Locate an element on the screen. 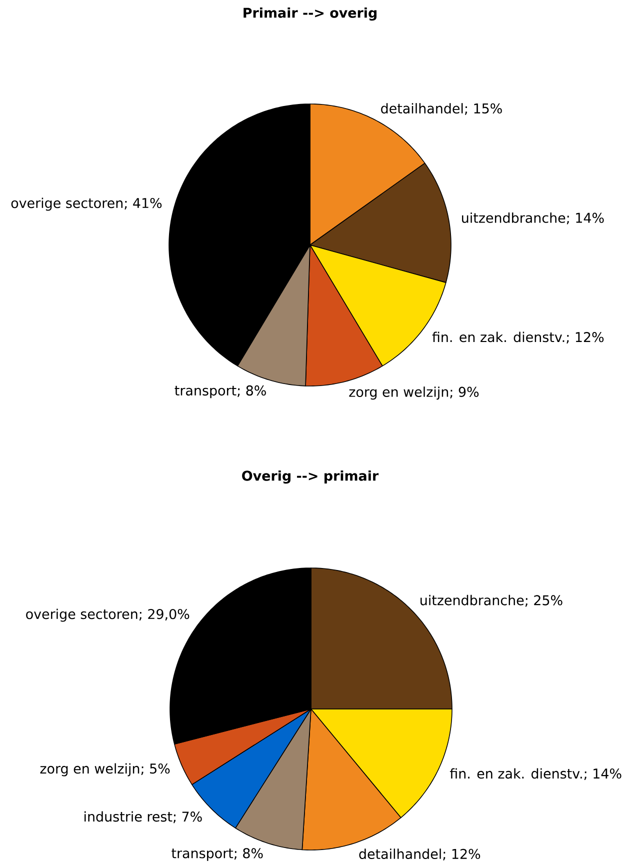 The width and height of the screenshot is (624, 868). chart-title: Overig --> primair is located at coordinates (310, 477).